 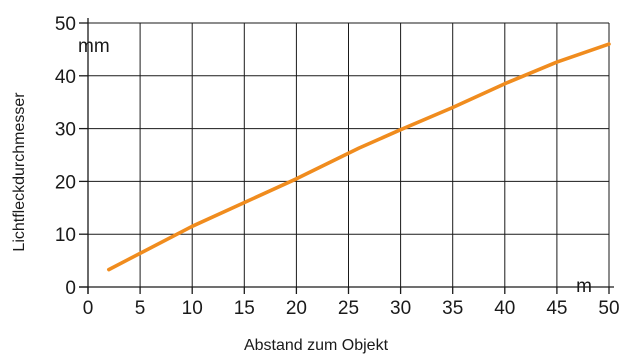 What do you see at coordinates (452, 308) in the screenshot?
I see `x-tick-label: 35` at bounding box center [452, 308].